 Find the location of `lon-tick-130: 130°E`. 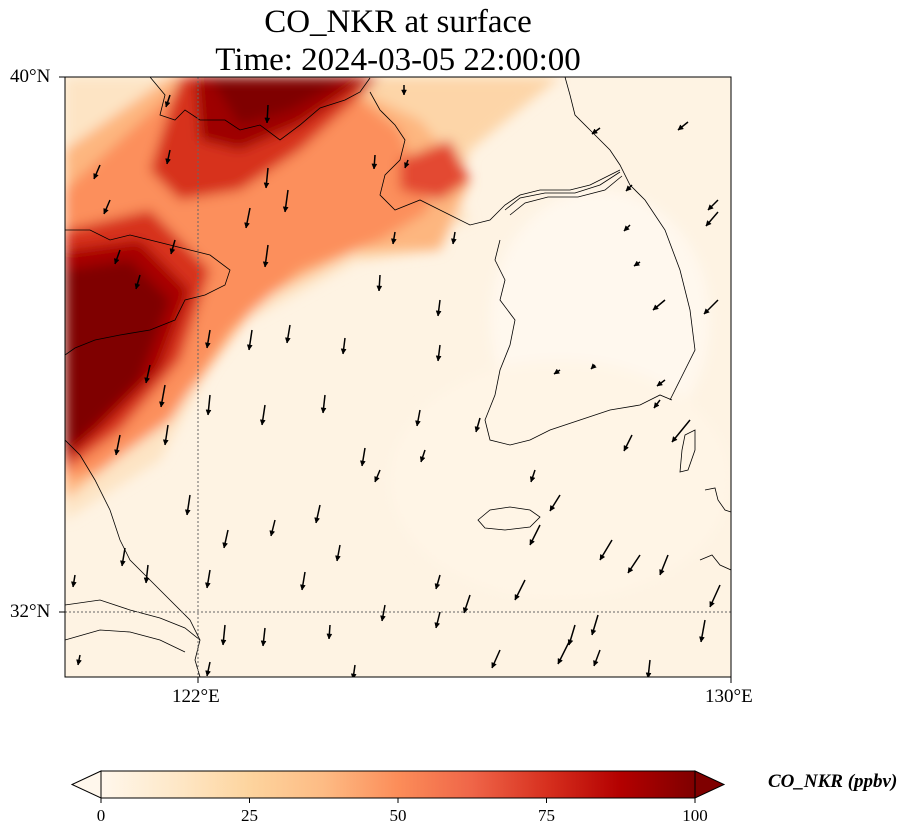

lon-tick-130: 130°E is located at coordinates (729, 696).